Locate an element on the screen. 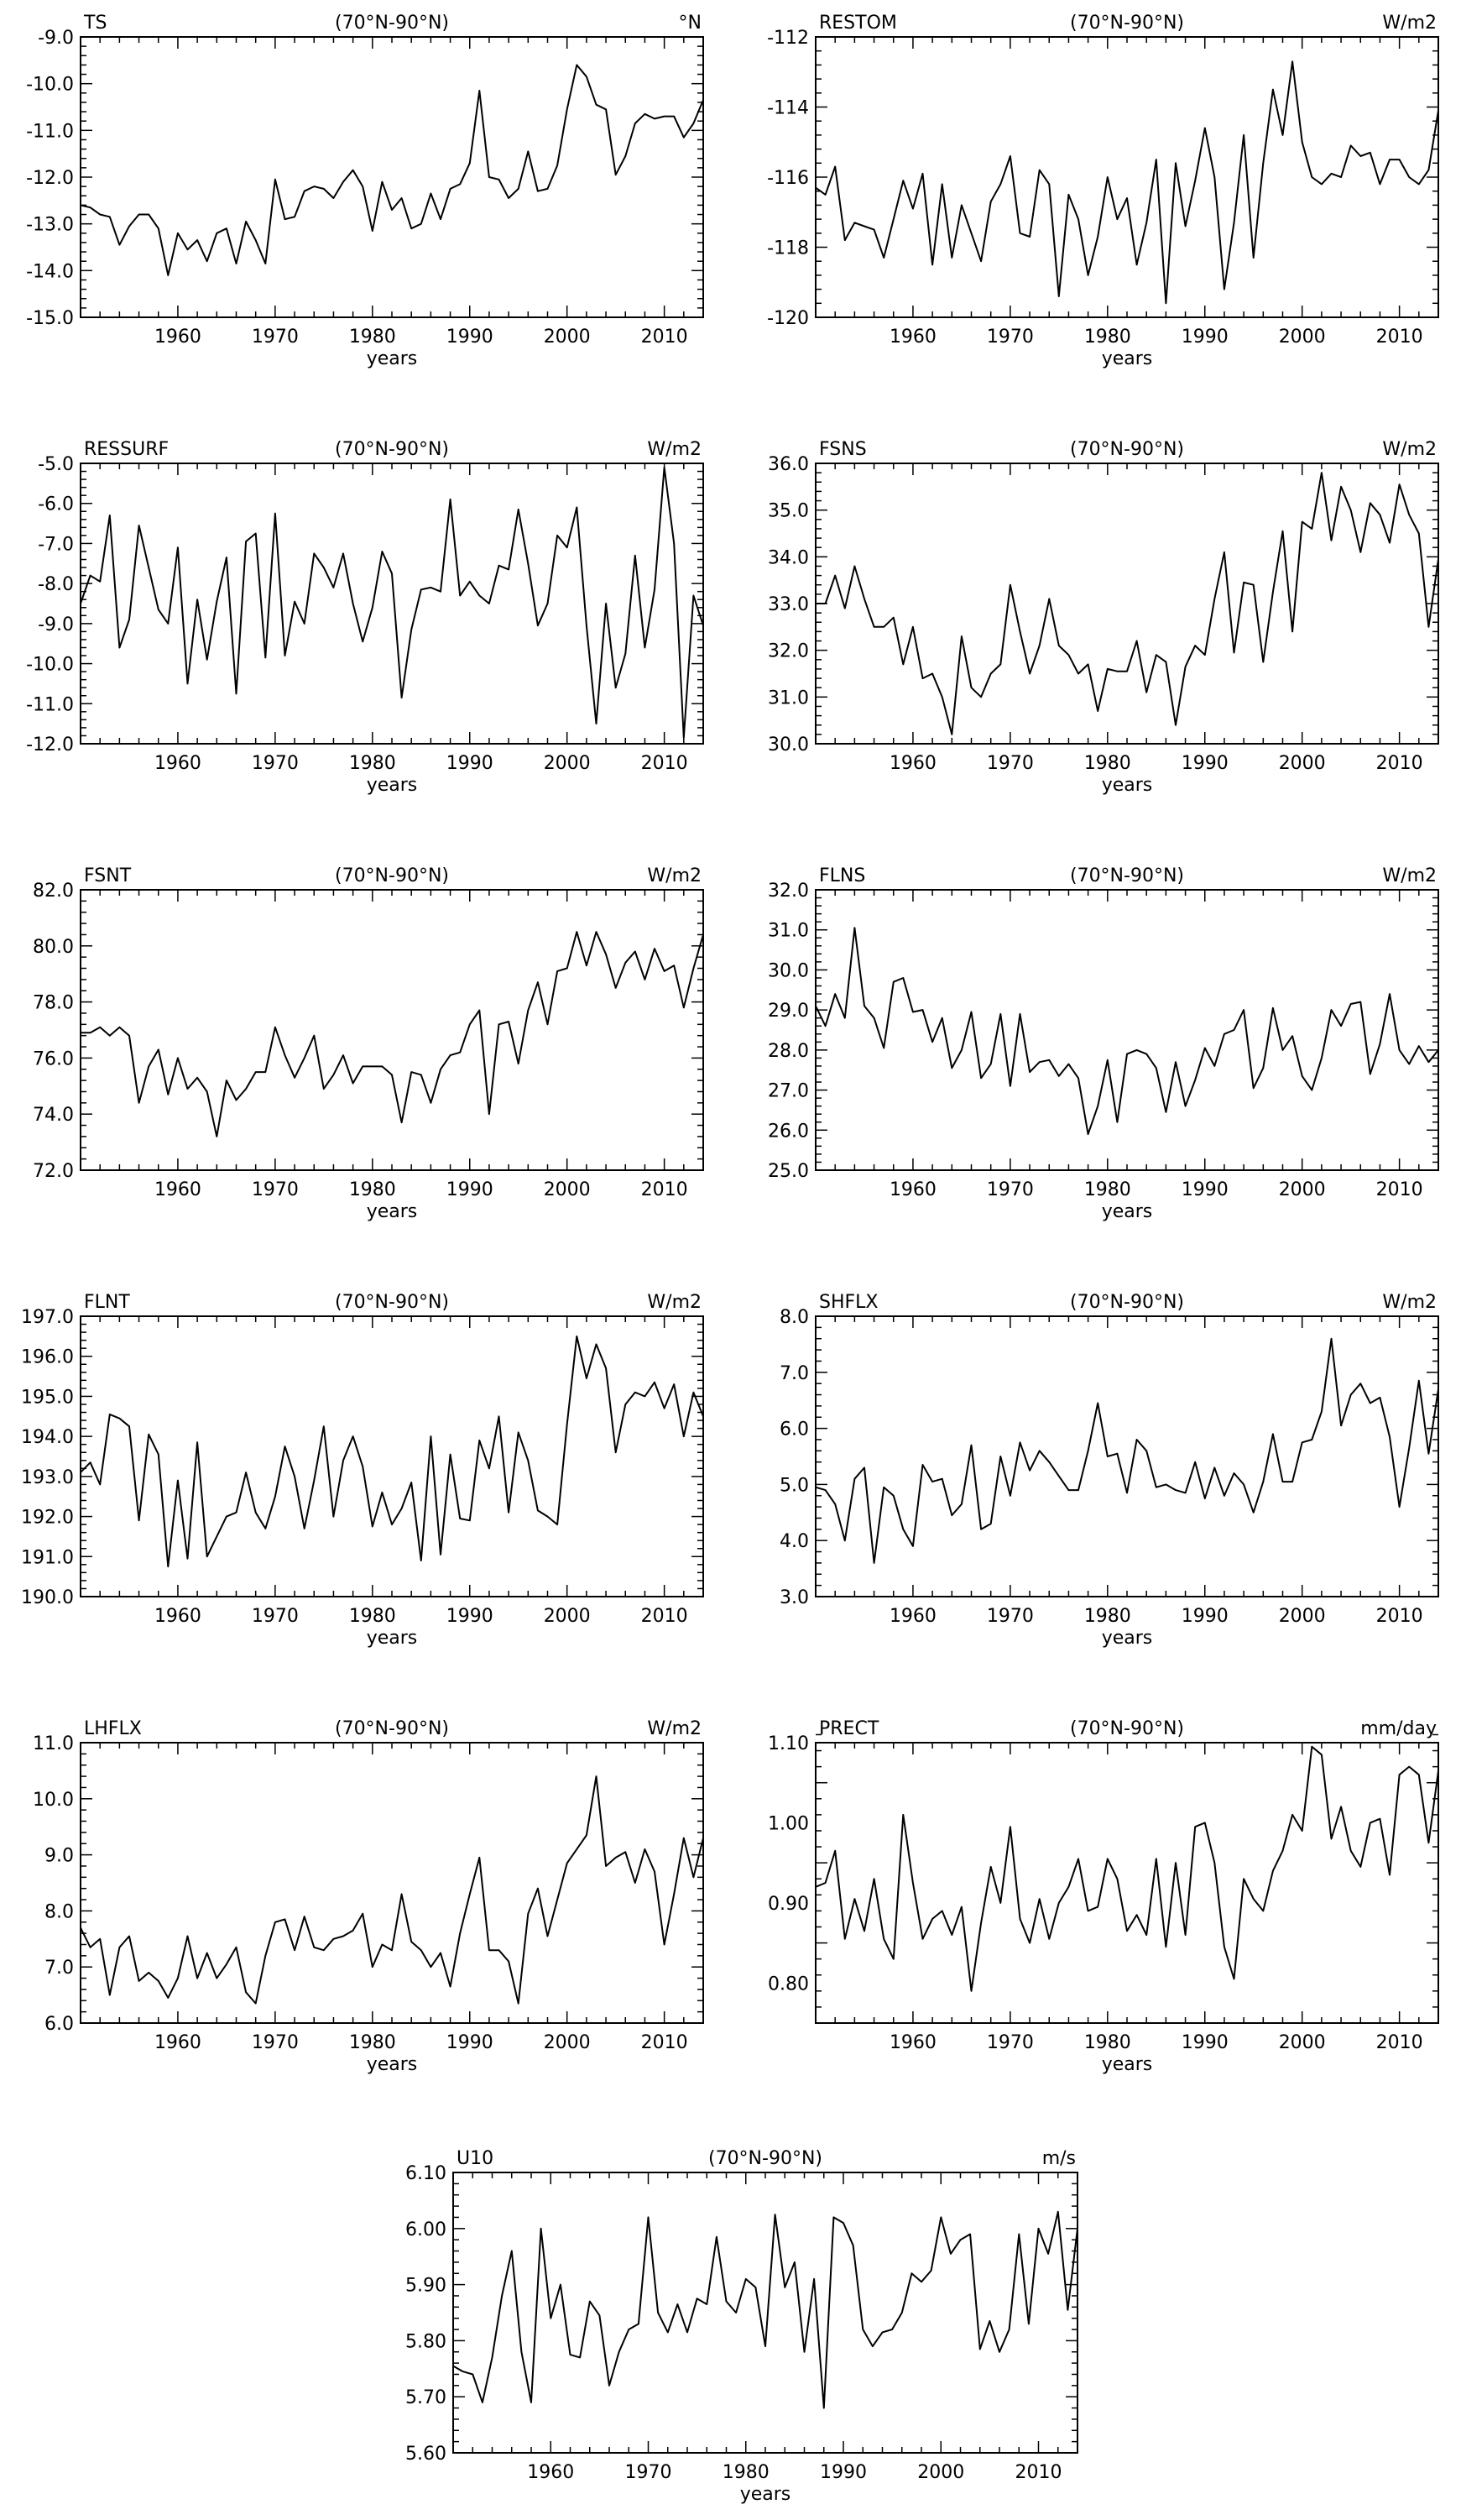 This screenshot has width=1461, height=2520. y-tick-label-ressurf: -9.0 is located at coordinates (56, 624).